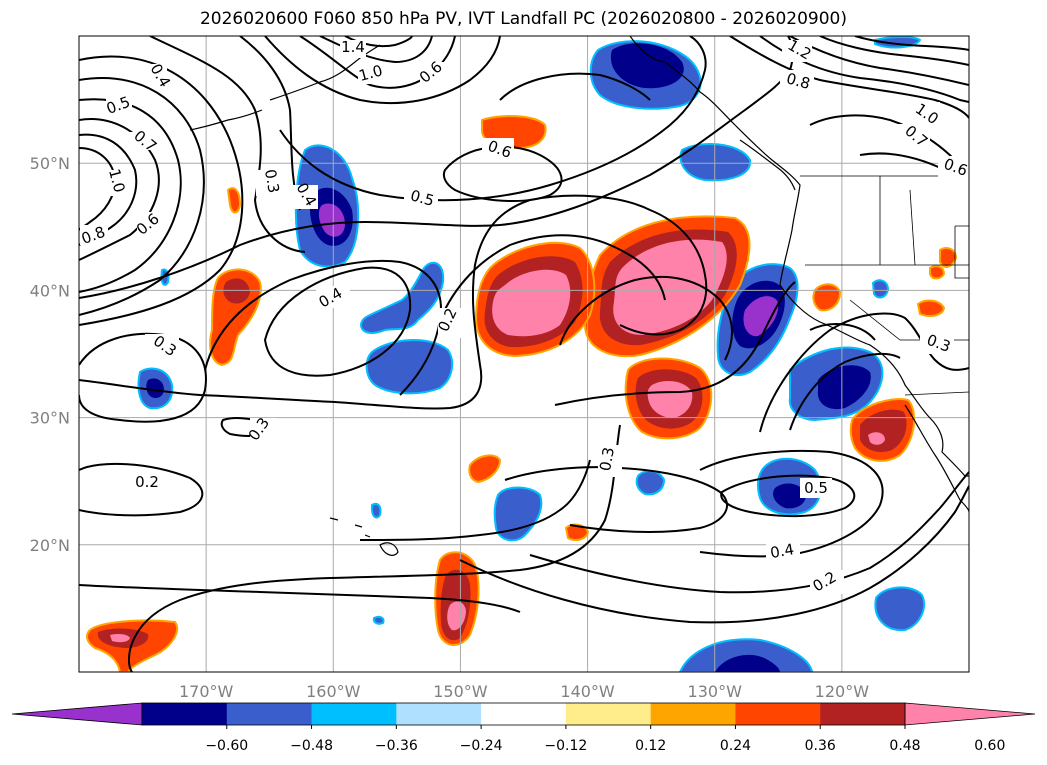 The image size is (1047, 765). What do you see at coordinates (715, 691) in the screenshot?
I see `longitude-label: 130°W` at bounding box center [715, 691].